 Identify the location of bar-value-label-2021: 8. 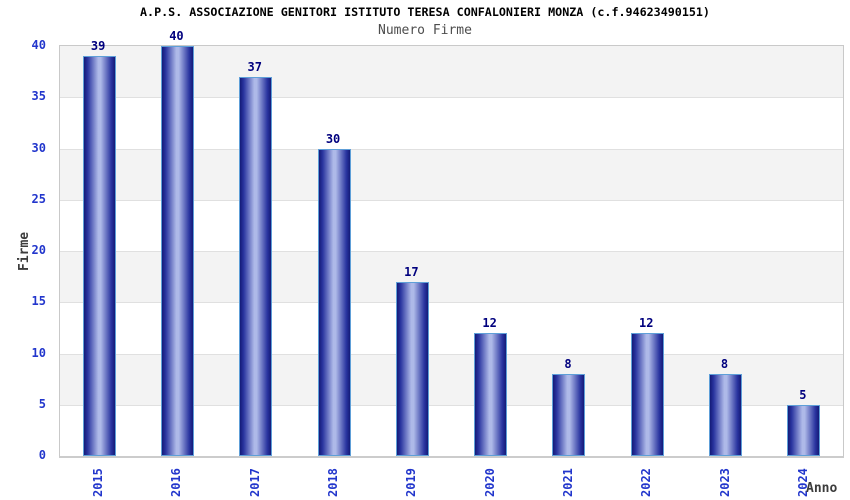
(568, 364).